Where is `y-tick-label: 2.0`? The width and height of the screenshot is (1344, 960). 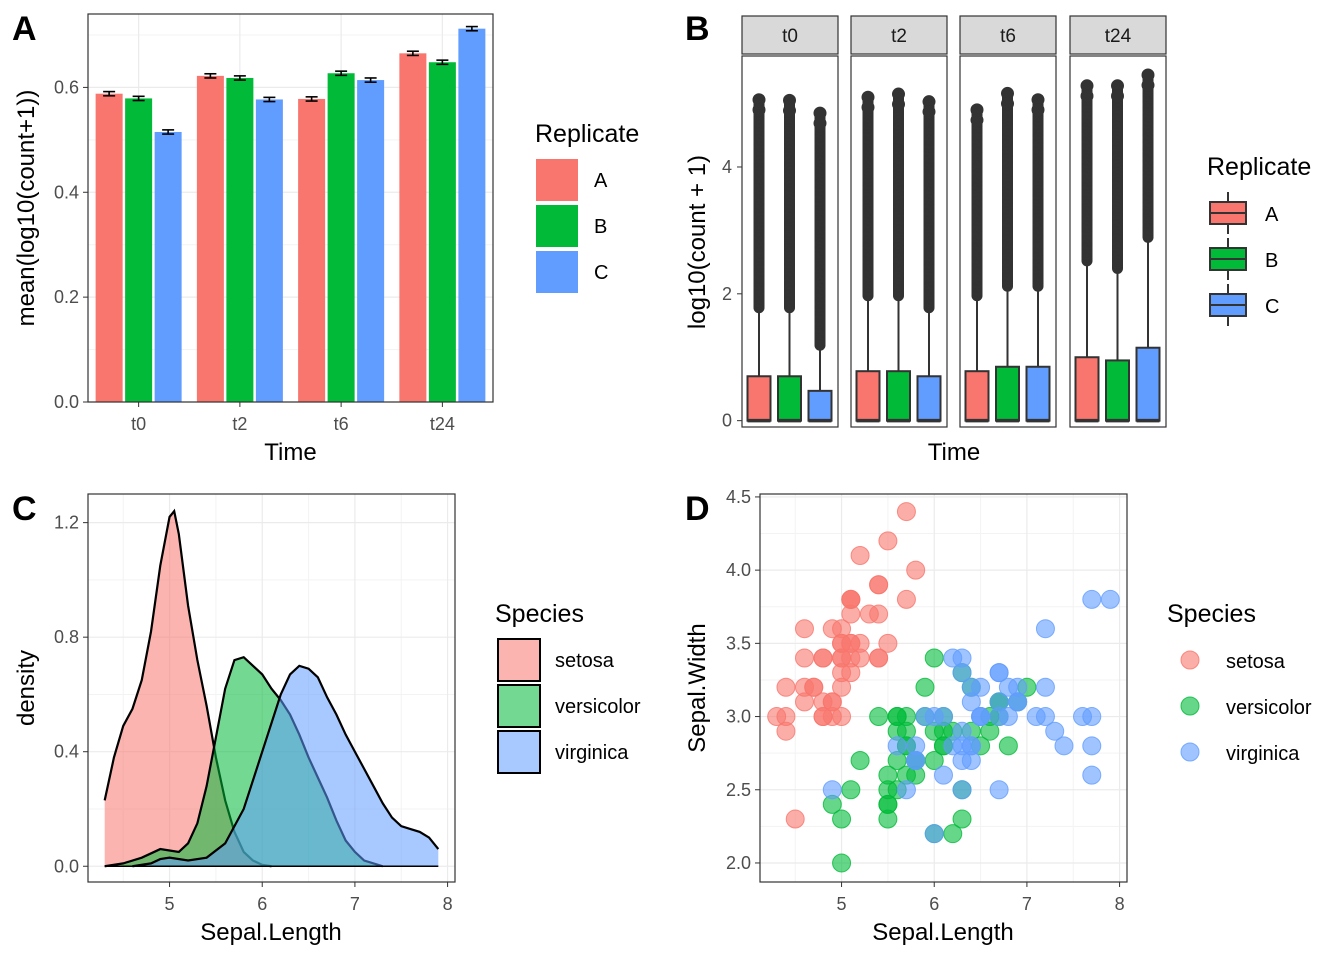
y-tick-label: 2.0 is located at coordinates (738, 863).